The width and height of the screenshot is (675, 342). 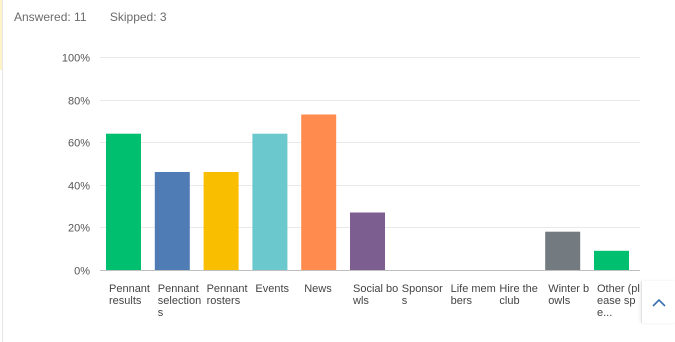 What do you see at coordinates (82, 272) in the screenshot?
I see `y-tick-label: 0%` at bounding box center [82, 272].